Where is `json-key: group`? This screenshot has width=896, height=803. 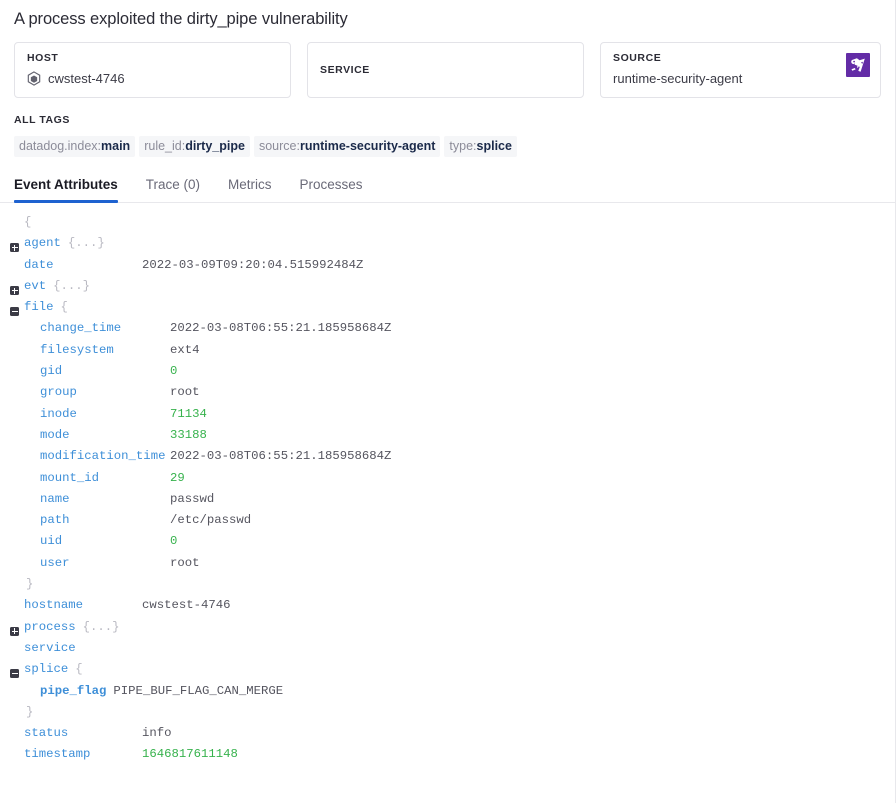
json-key: group is located at coordinates (58, 392).